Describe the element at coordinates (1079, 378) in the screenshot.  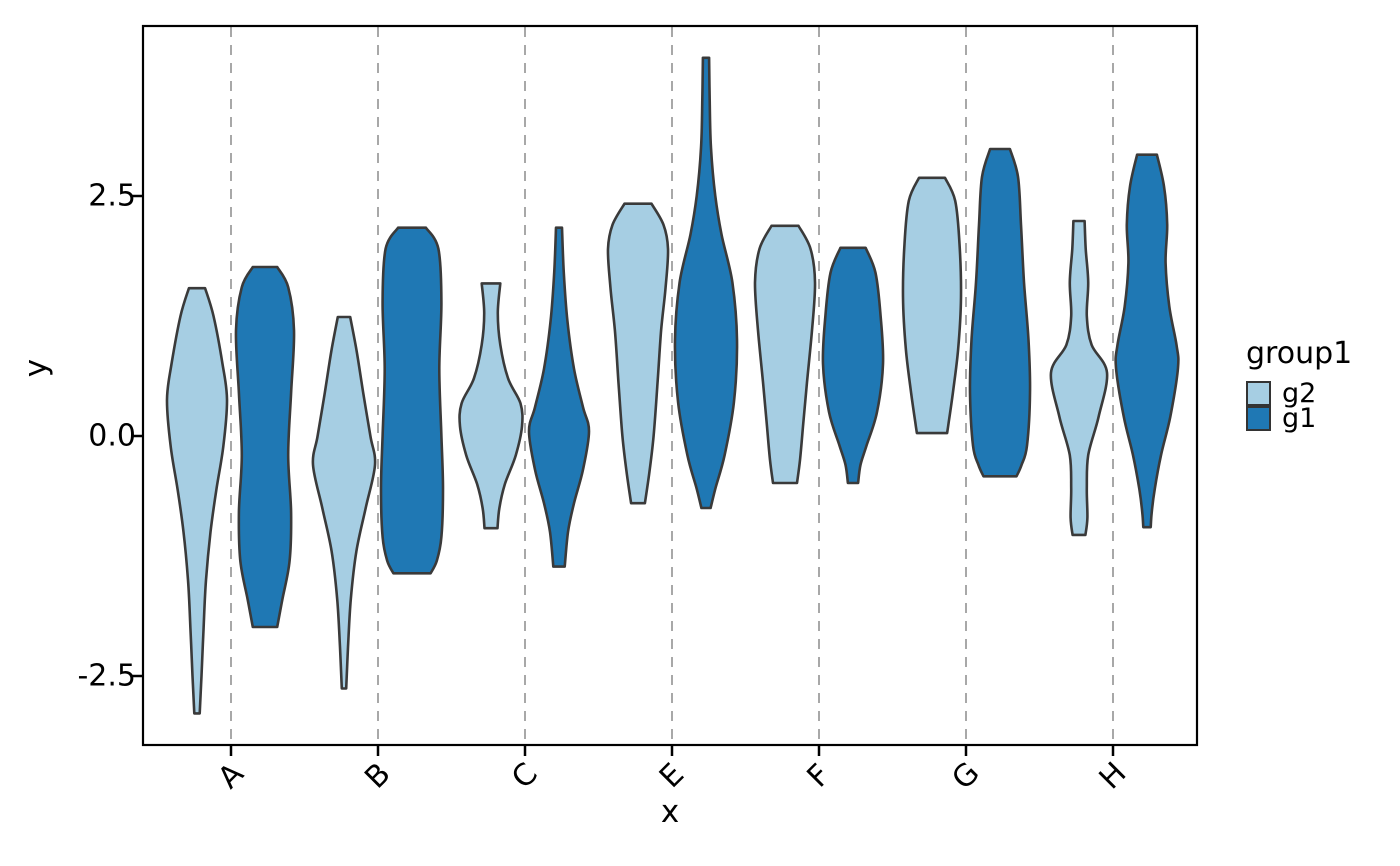
I see `violin-H-g2` at that location.